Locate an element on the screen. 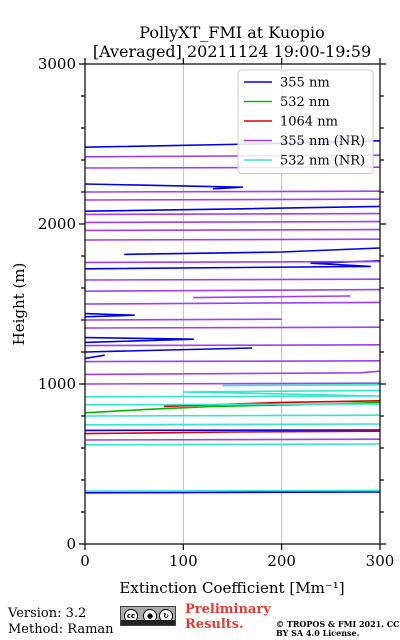  x-tick-label: 0 is located at coordinates (85, 561).